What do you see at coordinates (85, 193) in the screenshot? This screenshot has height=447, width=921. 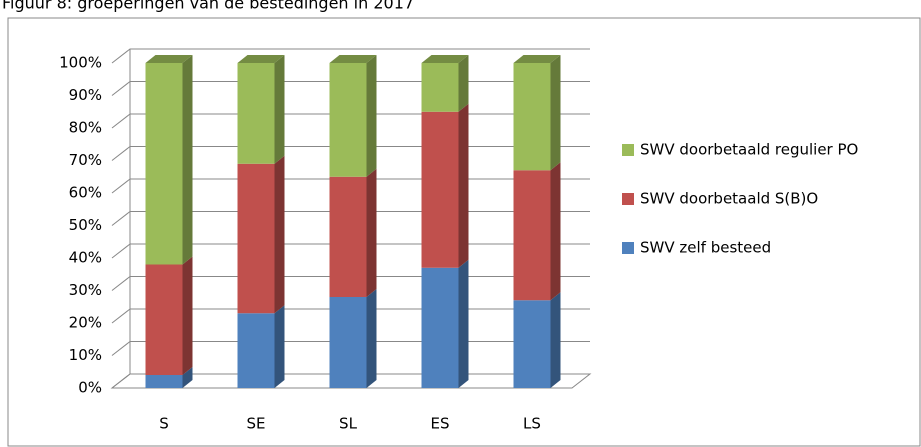 I see `y-tick-label: 60%` at bounding box center [85, 193].